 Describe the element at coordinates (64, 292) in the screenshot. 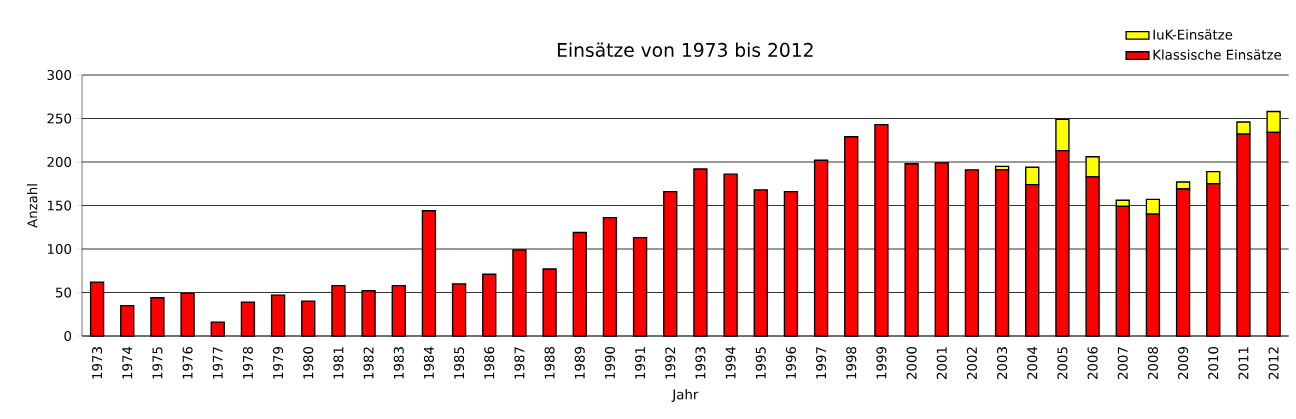

I see `y-tick-label: 50` at that location.